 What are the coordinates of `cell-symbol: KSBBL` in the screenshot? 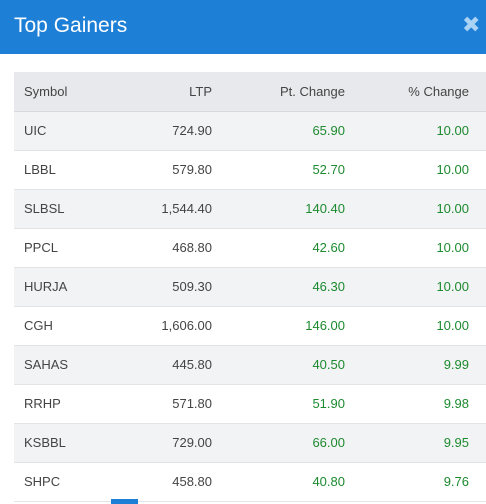 It's located at (45, 442).